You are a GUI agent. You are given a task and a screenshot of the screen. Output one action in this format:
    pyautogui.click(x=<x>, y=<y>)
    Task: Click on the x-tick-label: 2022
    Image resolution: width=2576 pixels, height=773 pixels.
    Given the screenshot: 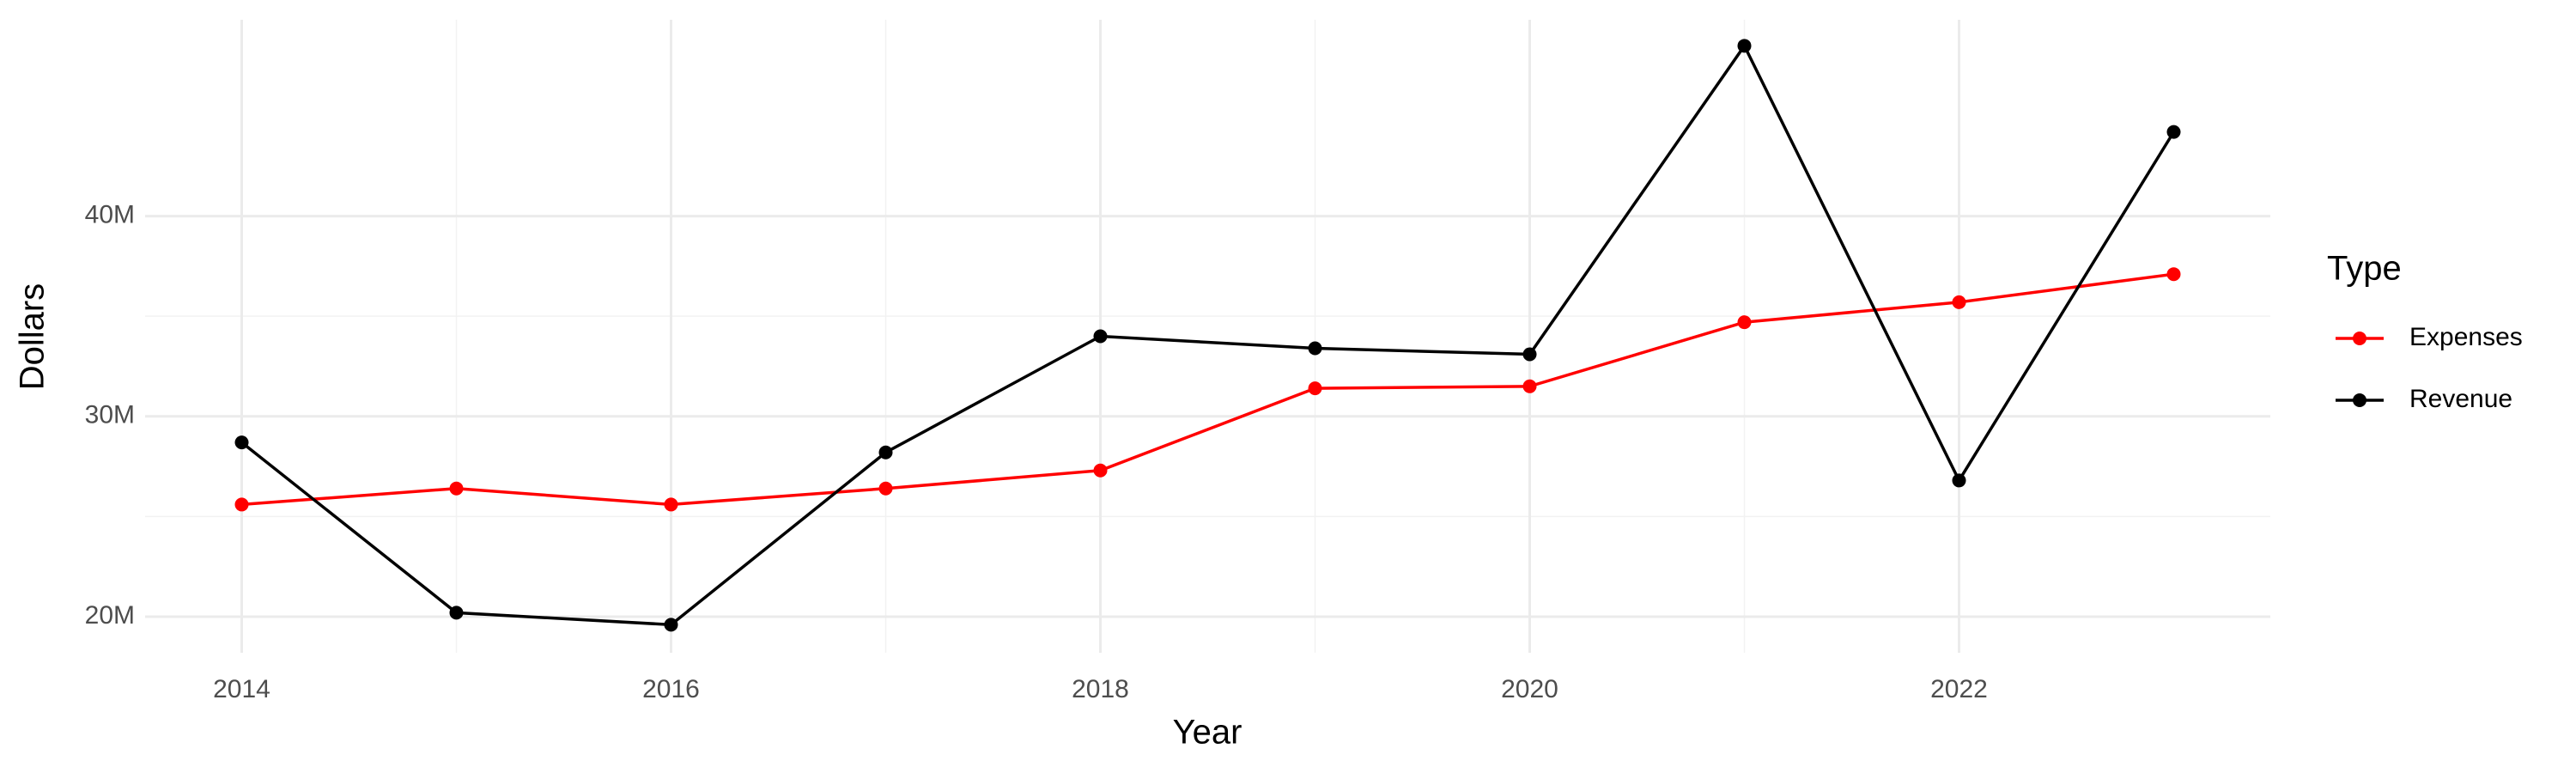 What is the action you would take?
    pyautogui.click(x=1959, y=689)
    